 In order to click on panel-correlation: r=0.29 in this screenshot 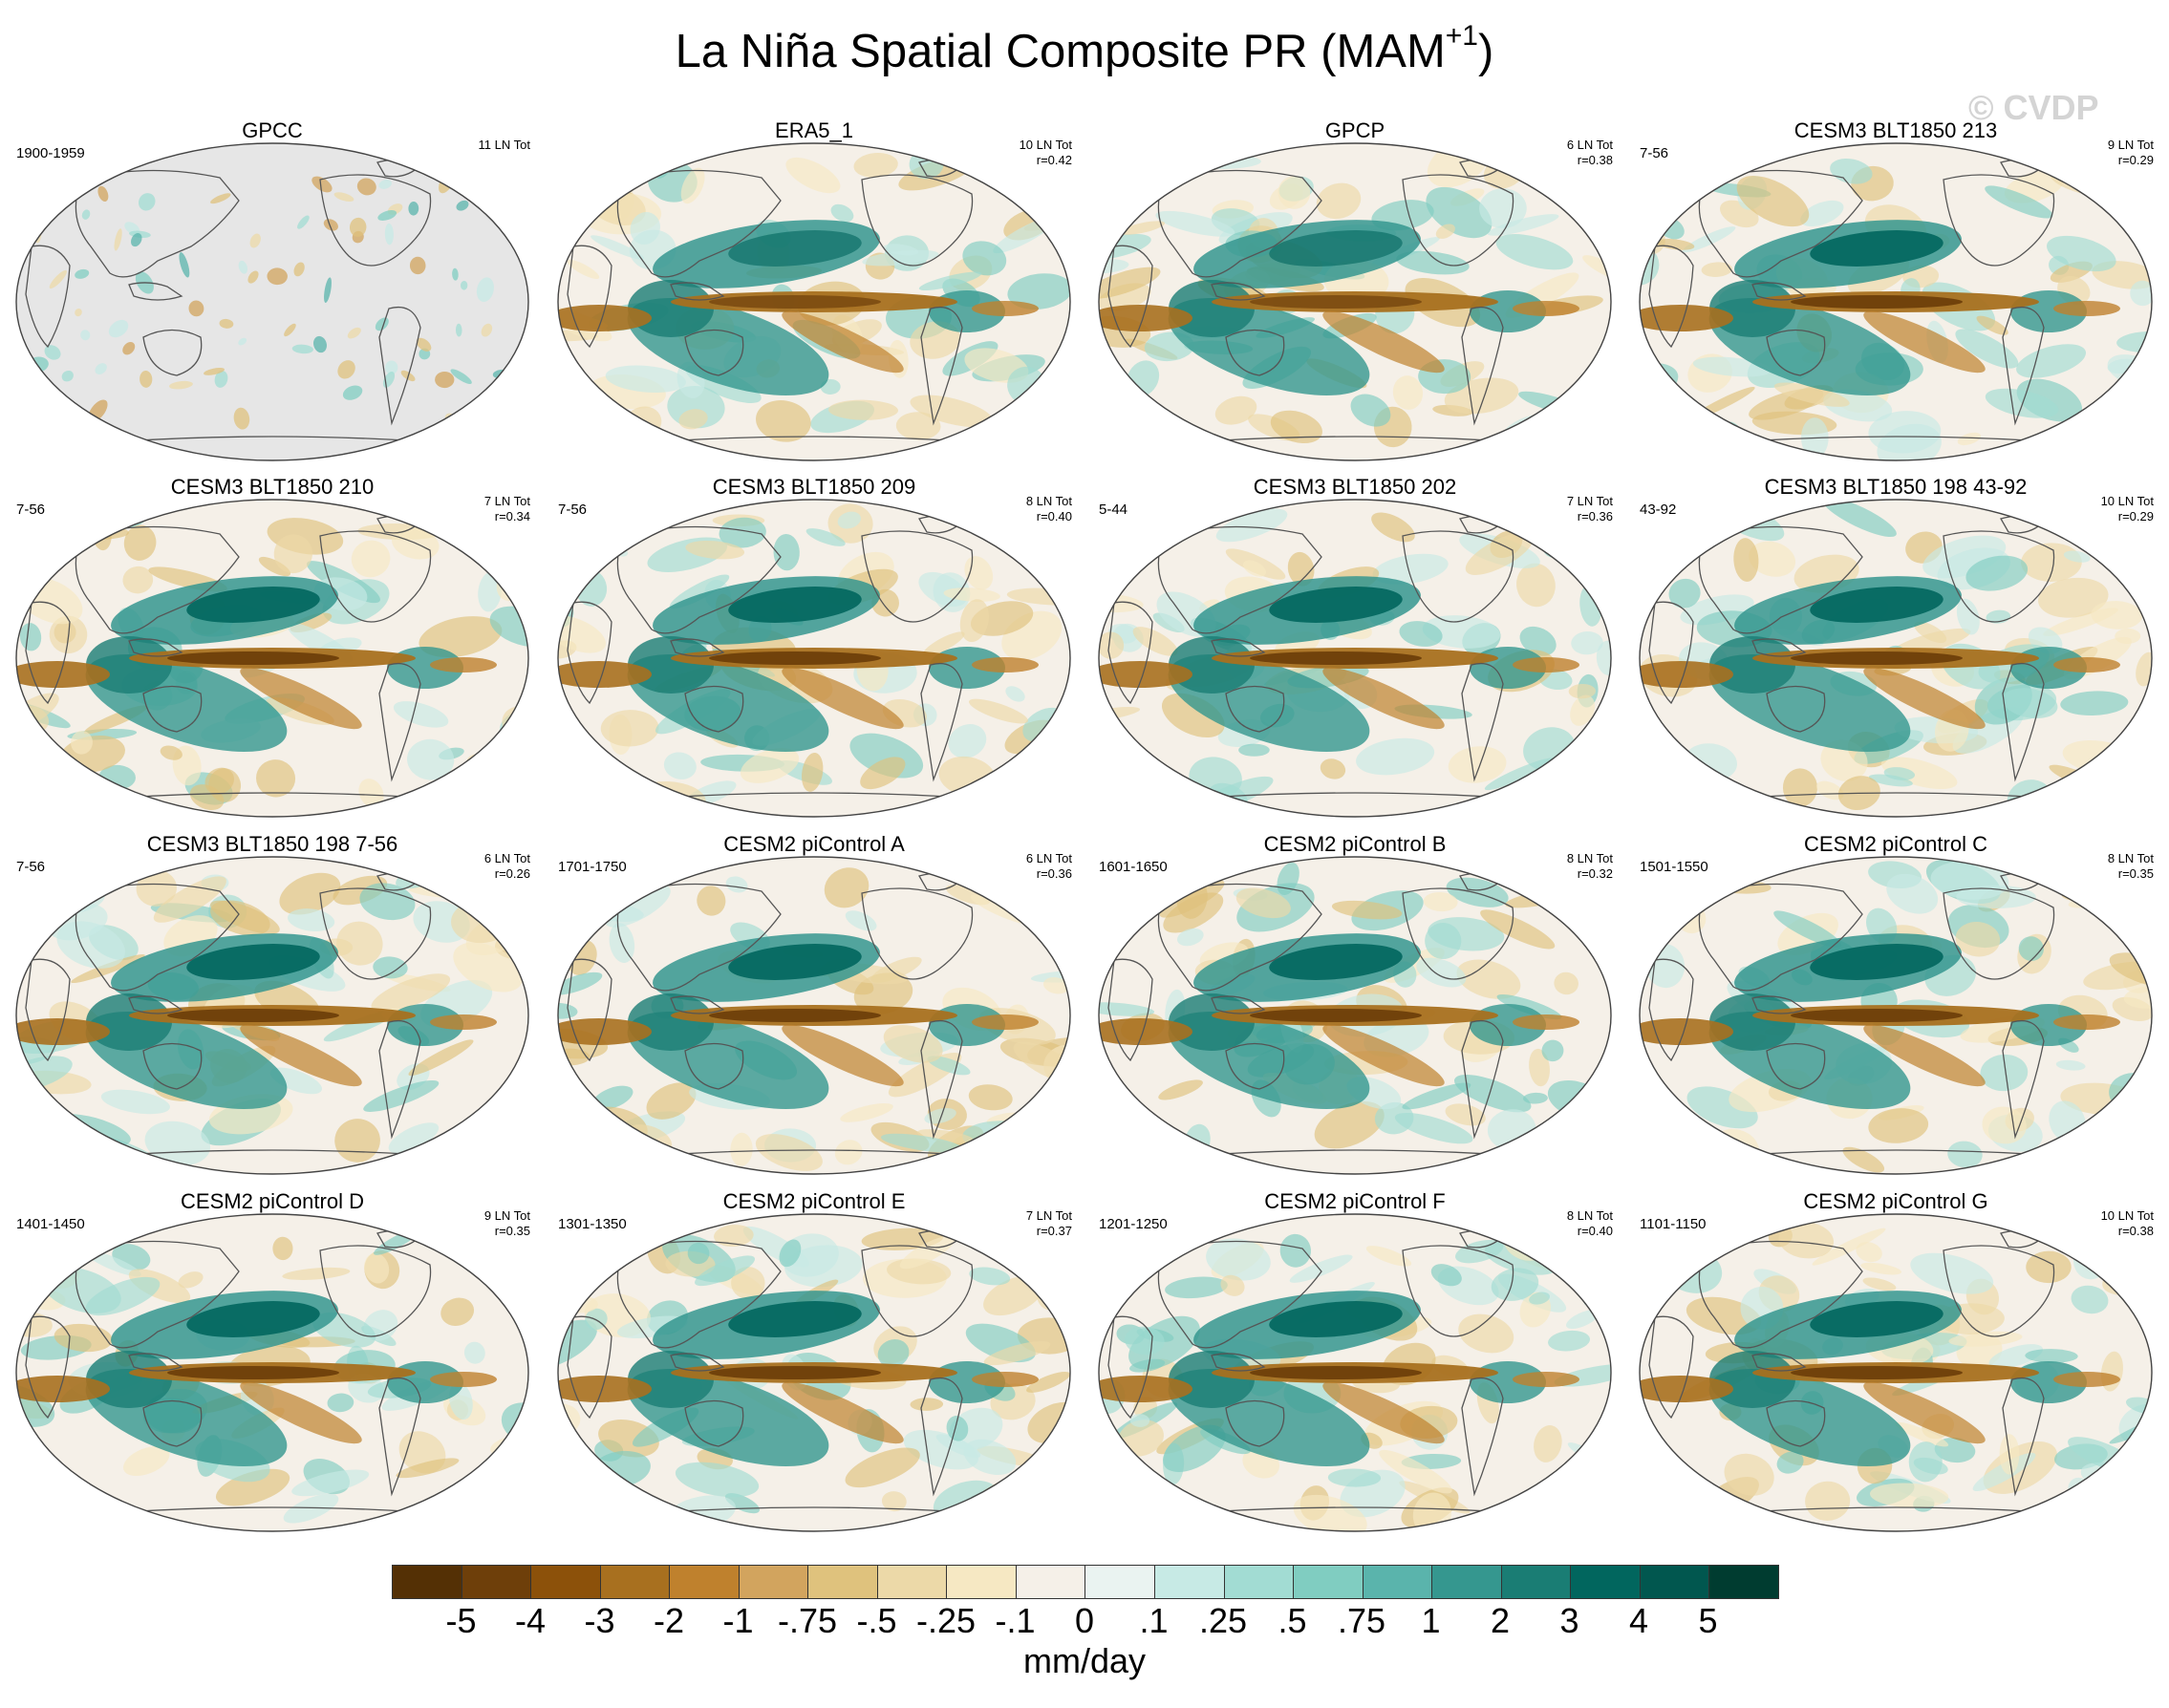, I will do `click(2135, 160)`.